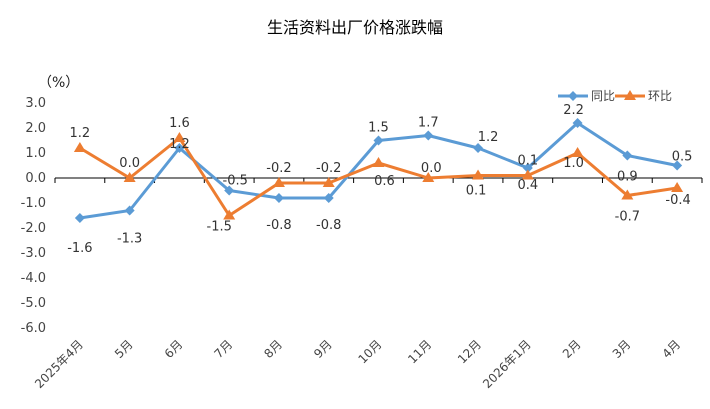 This screenshot has width=710, height=409. Describe the element at coordinates (469, 351) in the screenshot. I see `x-tick-label: 12月` at that location.